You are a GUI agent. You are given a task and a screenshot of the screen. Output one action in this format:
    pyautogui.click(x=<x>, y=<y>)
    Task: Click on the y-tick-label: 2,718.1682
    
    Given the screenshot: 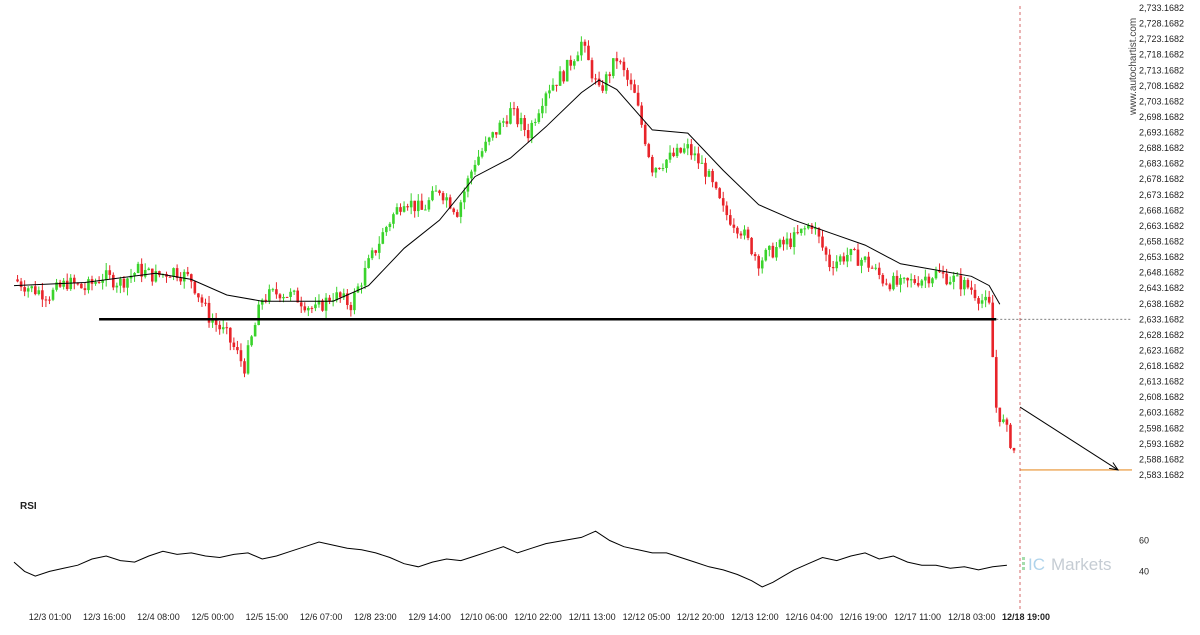 What is the action you would take?
    pyautogui.click(x=1161, y=55)
    